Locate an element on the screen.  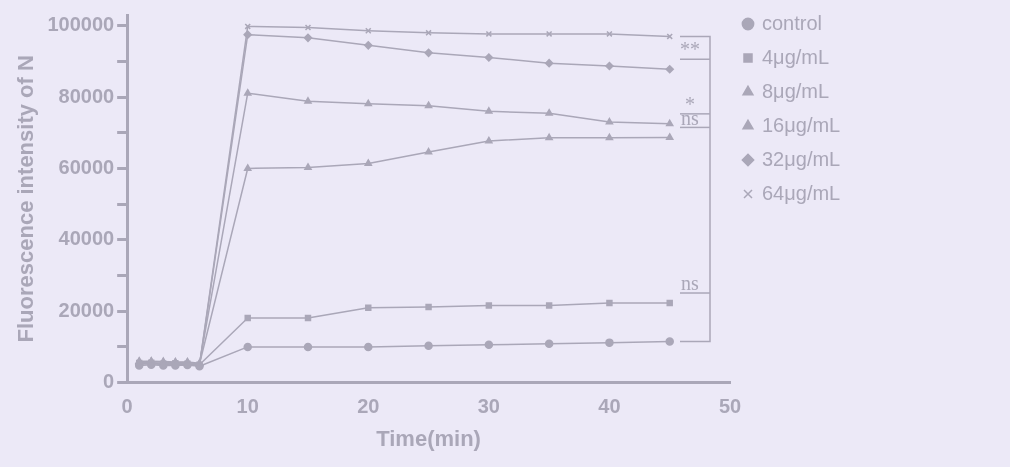
y-tick-label: 0 is located at coordinates (109, 381).